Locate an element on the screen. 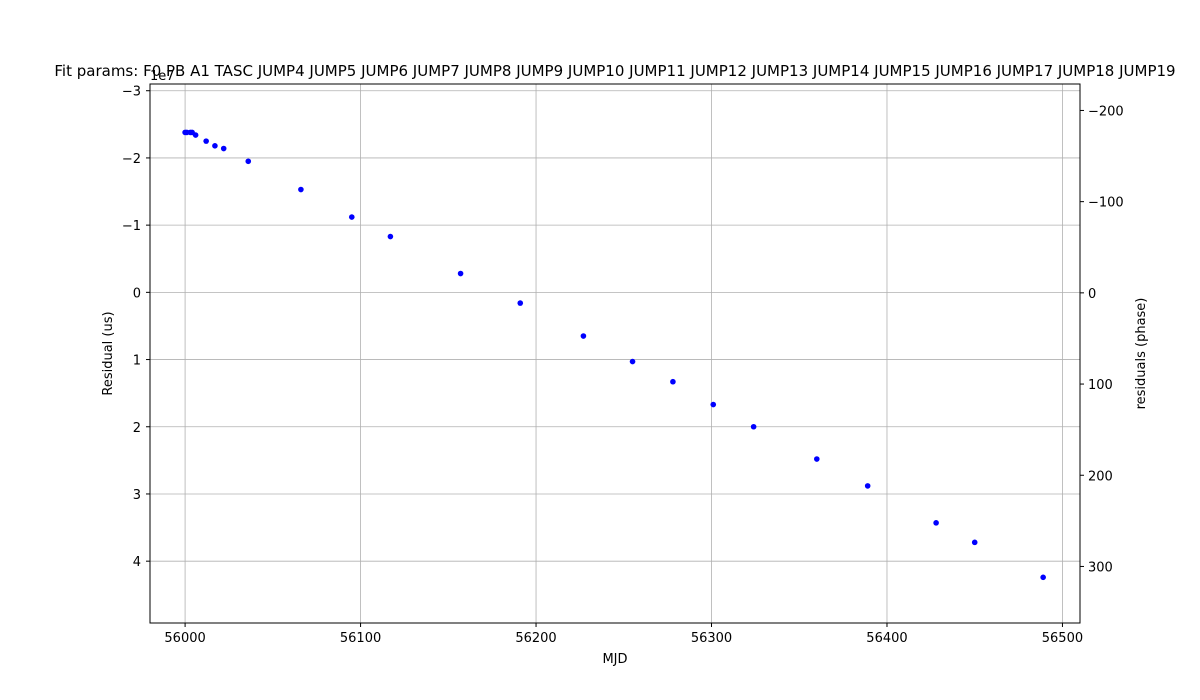 Image resolution: width=1200 pixels, height=700 pixels. y2-tick-label: 200 is located at coordinates (1100, 476).